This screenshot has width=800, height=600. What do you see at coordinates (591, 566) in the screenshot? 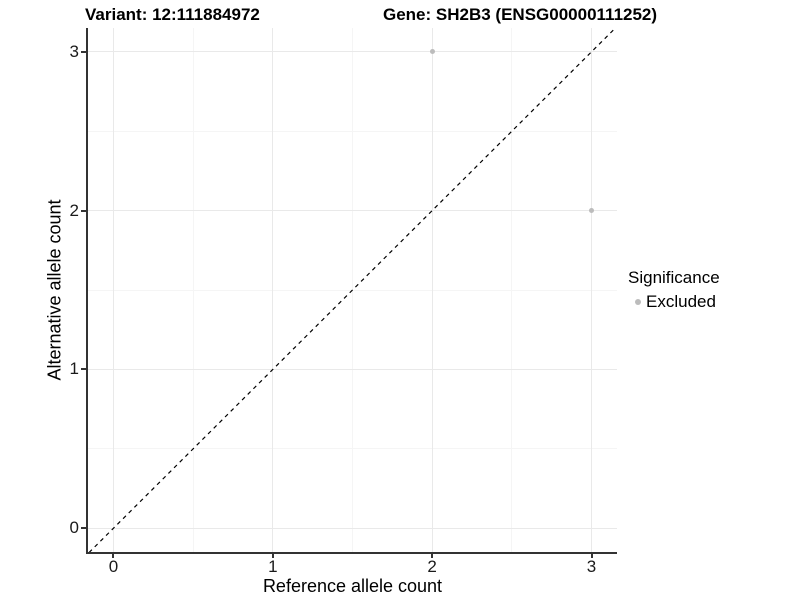
I see `x-tick-label: 3` at bounding box center [591, 566].